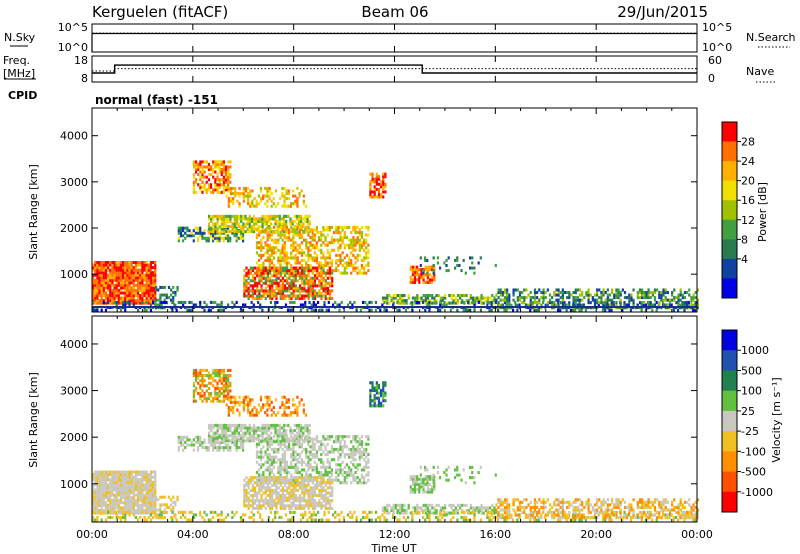  I want to click on power-cell-2078, so click(284, 196).